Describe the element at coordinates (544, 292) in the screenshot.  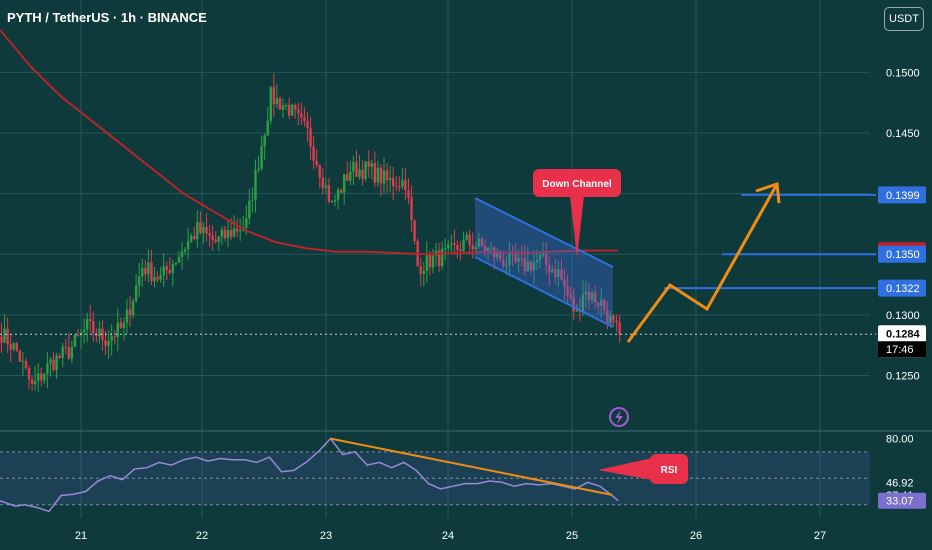
I see `channel-lower-line` at that location.